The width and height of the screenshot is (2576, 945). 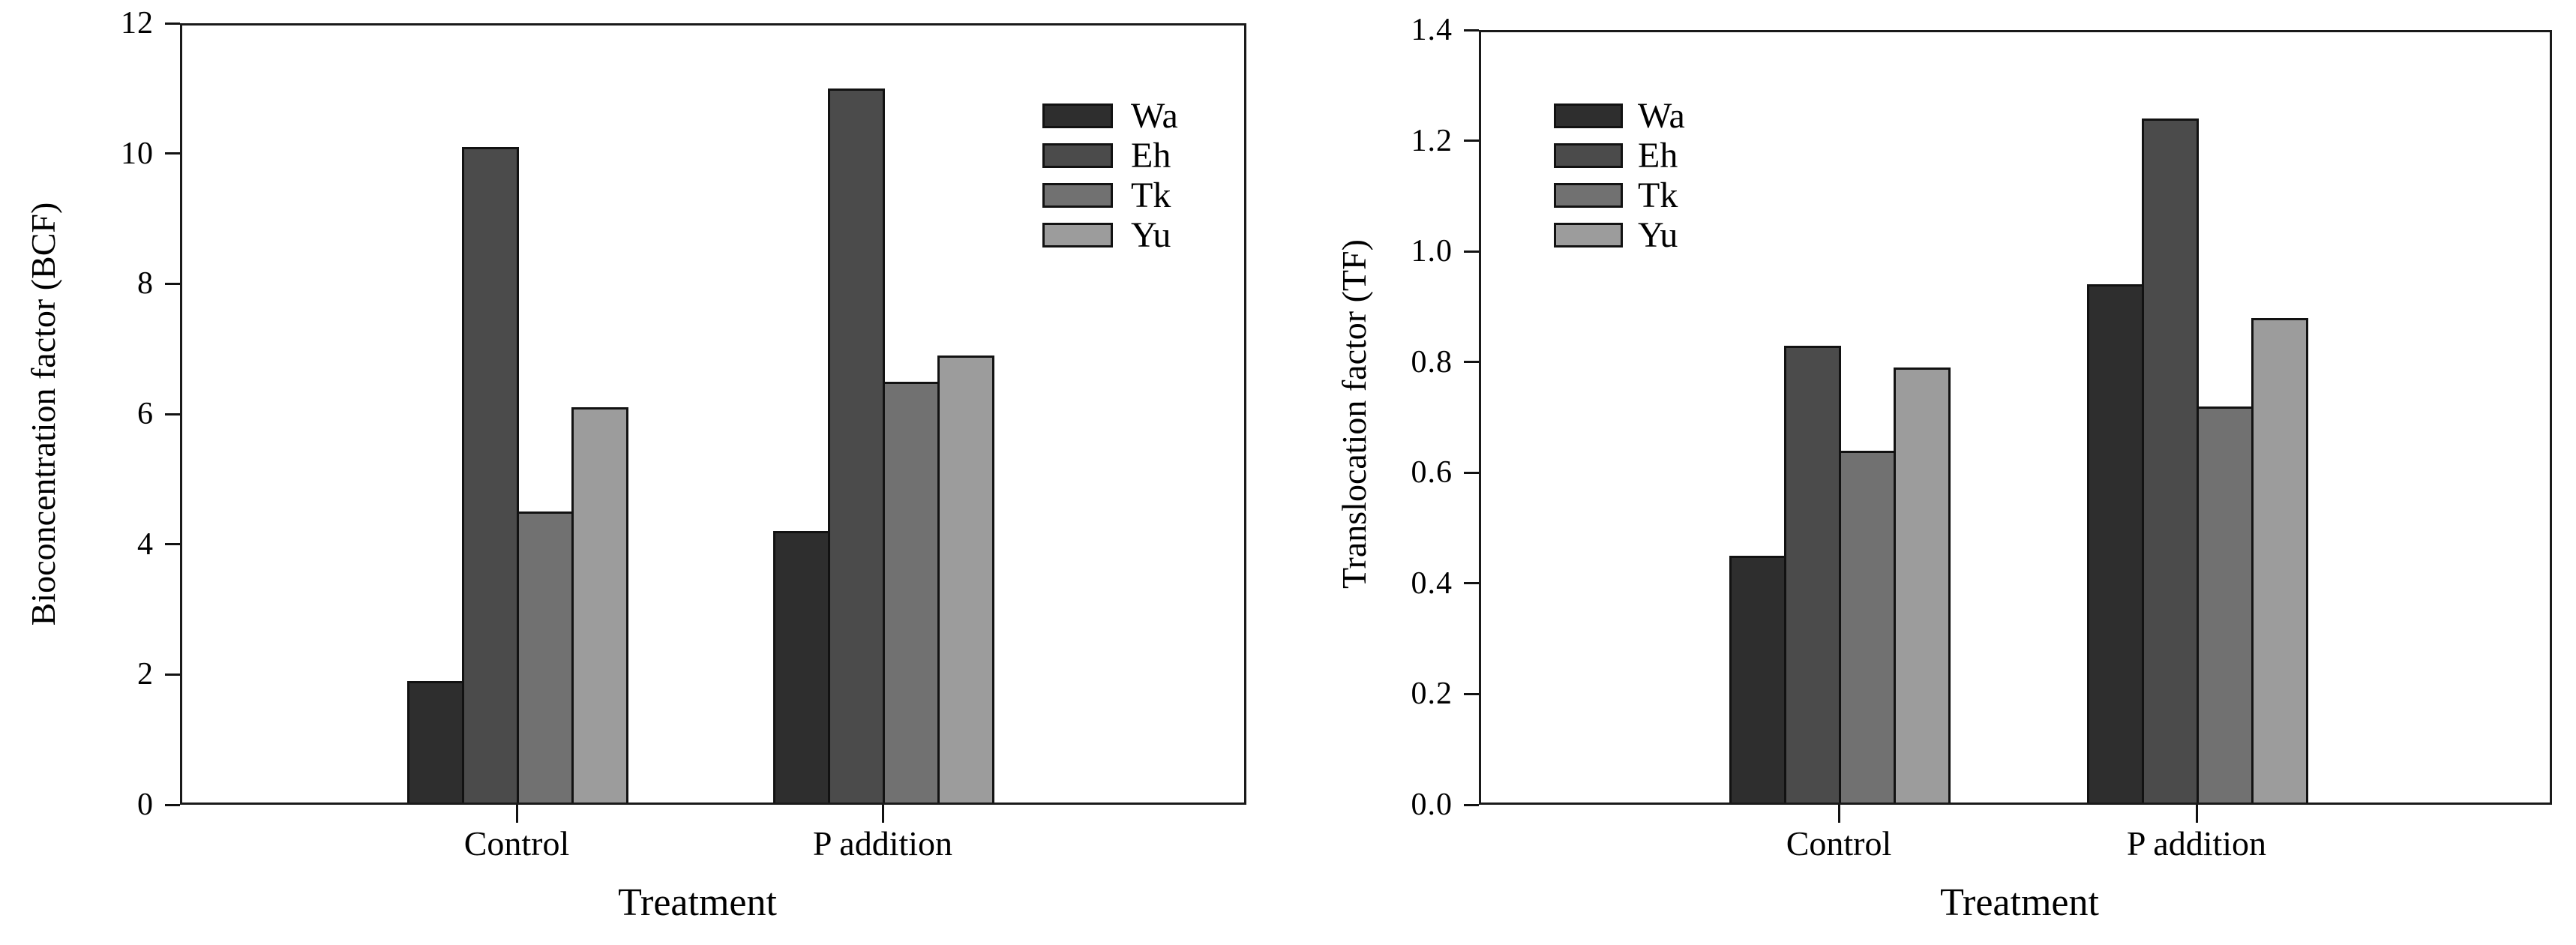 I want to click on y-tick-label: 6, so click(x=146, y=414).